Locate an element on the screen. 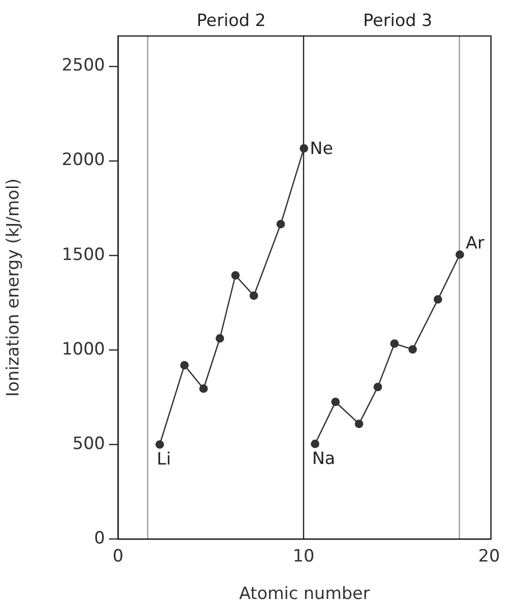 The image size is (508, 609). text: Period 2 is located at coordinates (231, 20).